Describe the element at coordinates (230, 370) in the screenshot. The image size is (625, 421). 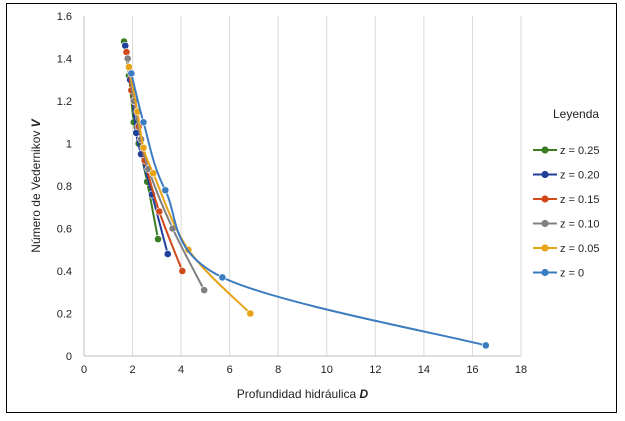
I see `x-tick-label: 6` at that location.